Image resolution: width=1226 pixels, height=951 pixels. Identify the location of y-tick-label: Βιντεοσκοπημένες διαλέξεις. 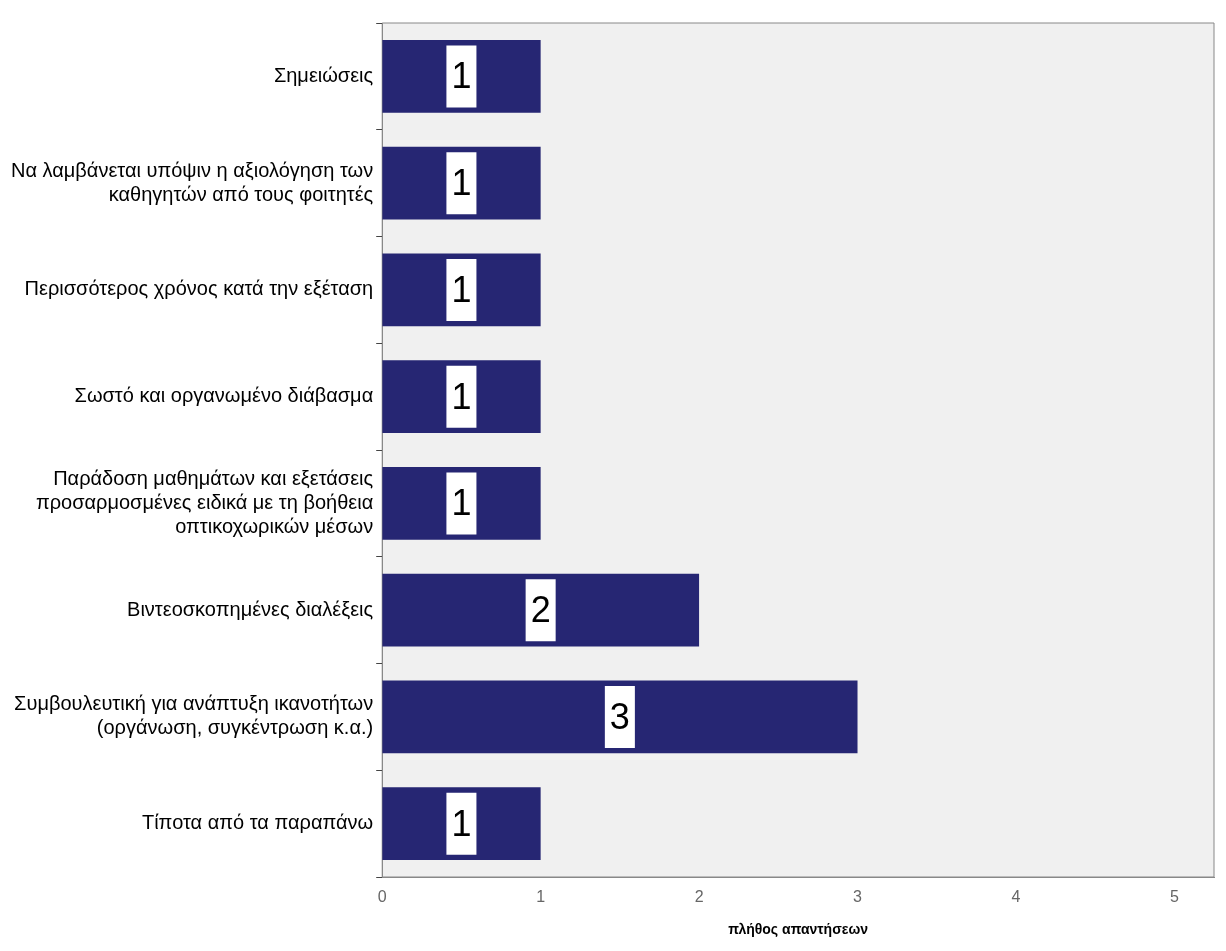
(250, 608).